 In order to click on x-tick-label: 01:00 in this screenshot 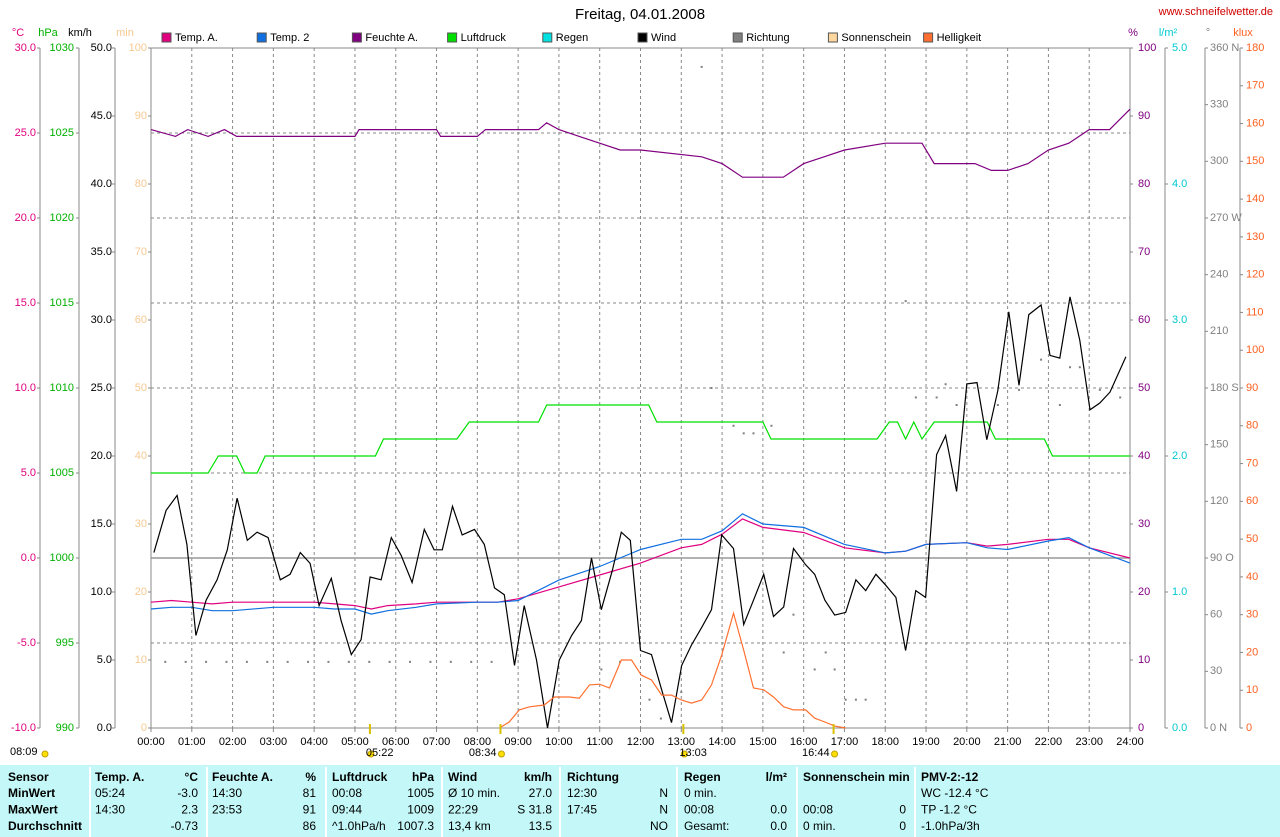, I will do `click(192, 742)`.